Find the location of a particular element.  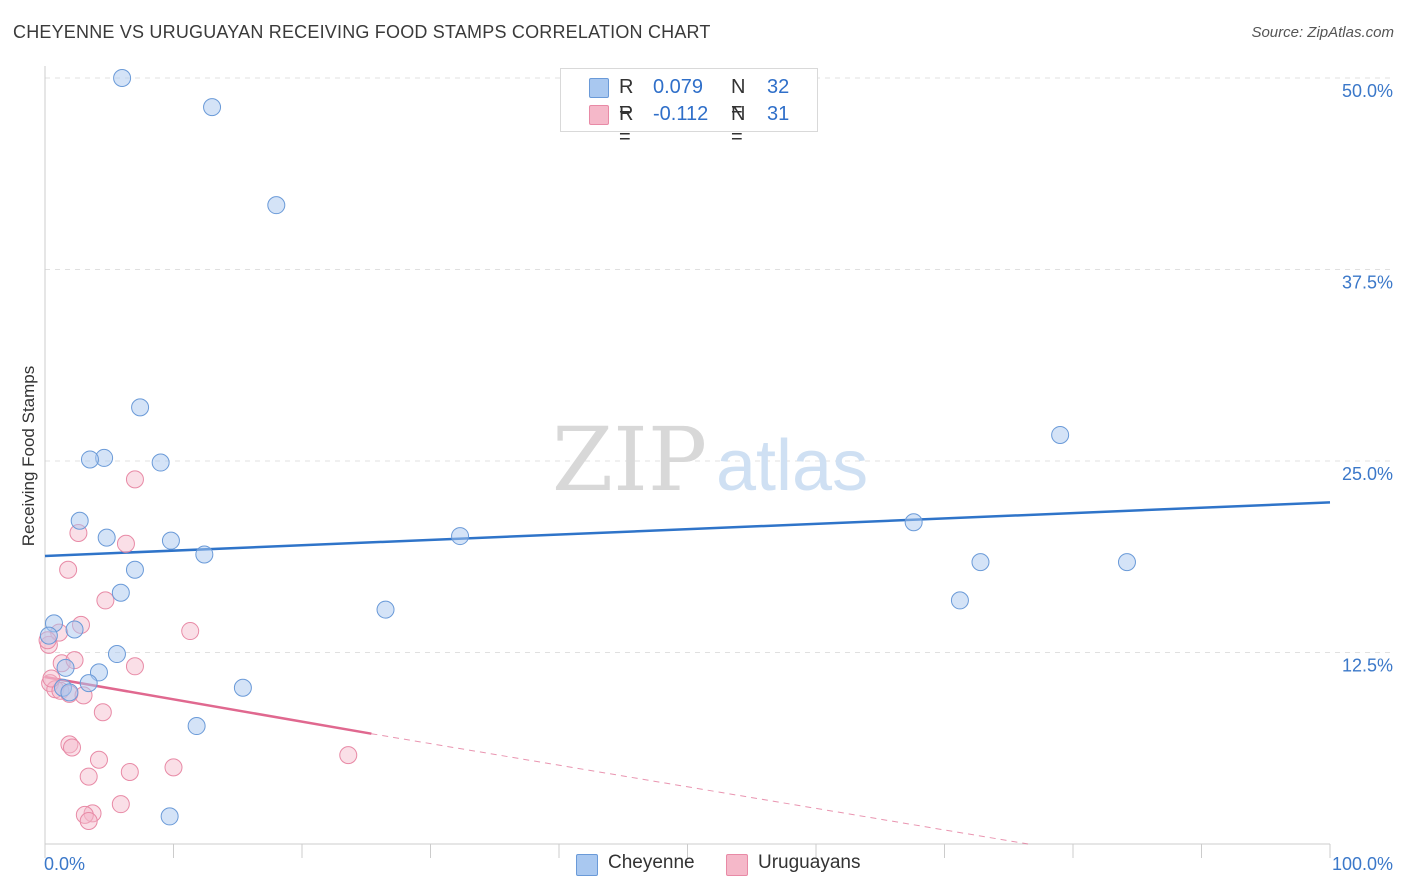

legend-swatch-uruguayans is located at coordinates (599, 115).